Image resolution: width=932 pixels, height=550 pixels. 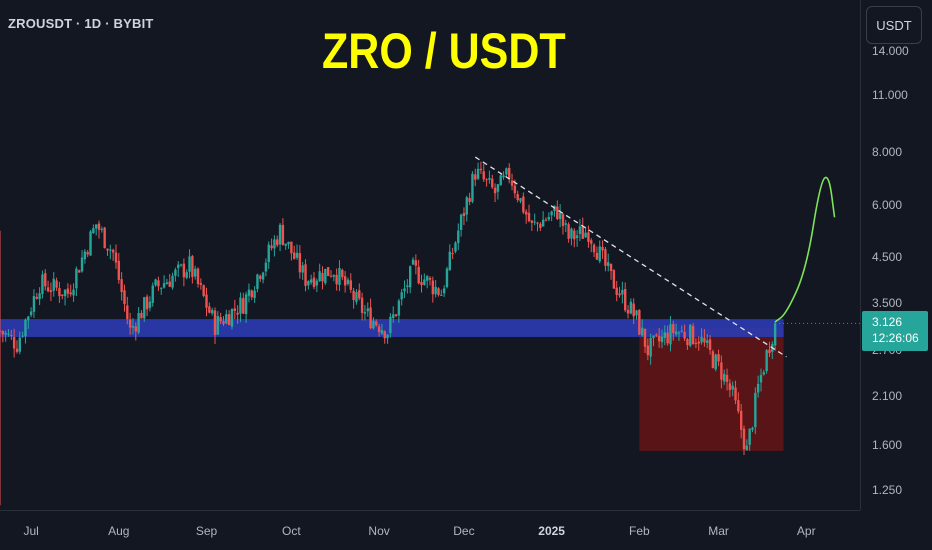 I want to click on chart-title: ZRO / USDT, so click(x=444, y=51).